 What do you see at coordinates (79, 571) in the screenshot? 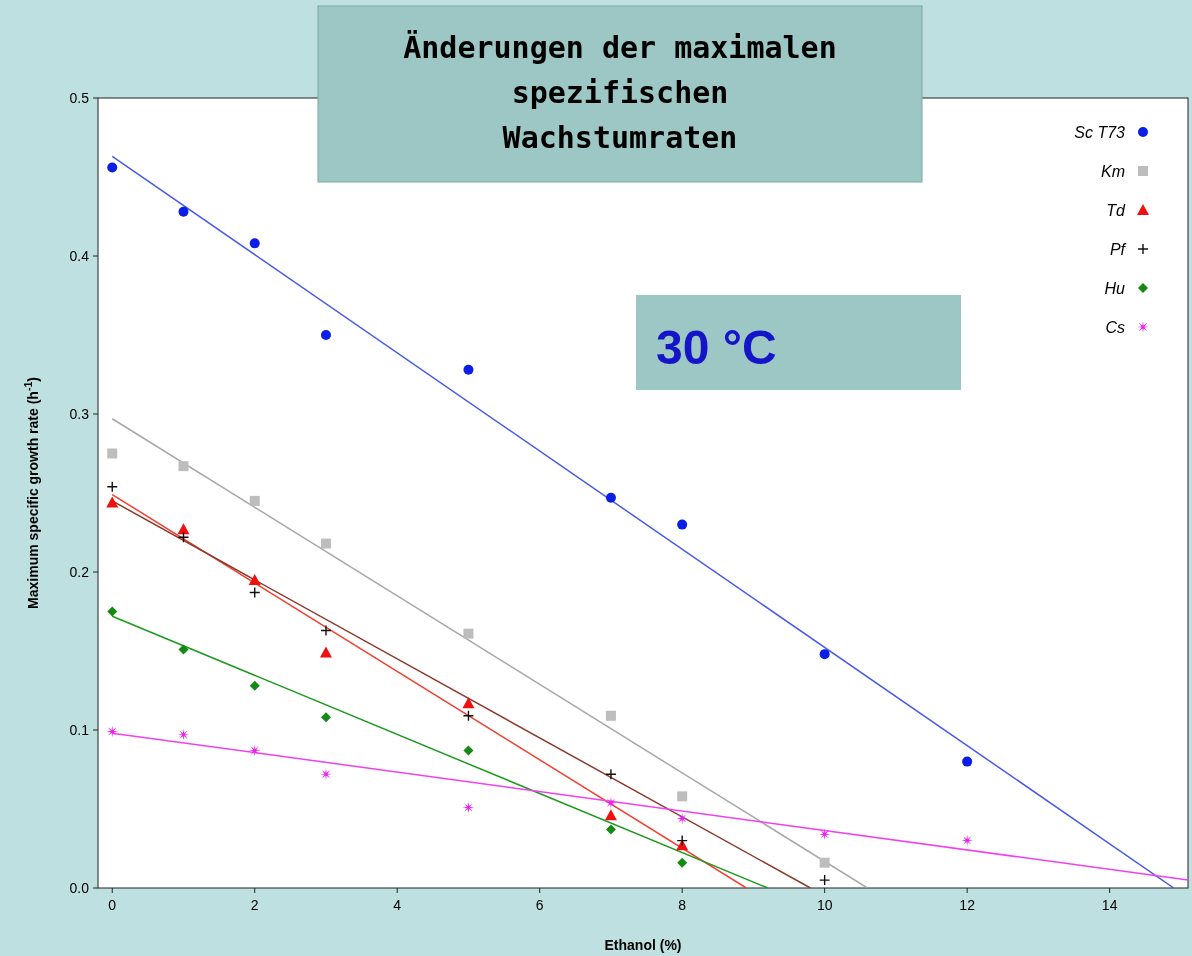
I see `y-tick-label: 0.2` at bounding box center [79, 571].